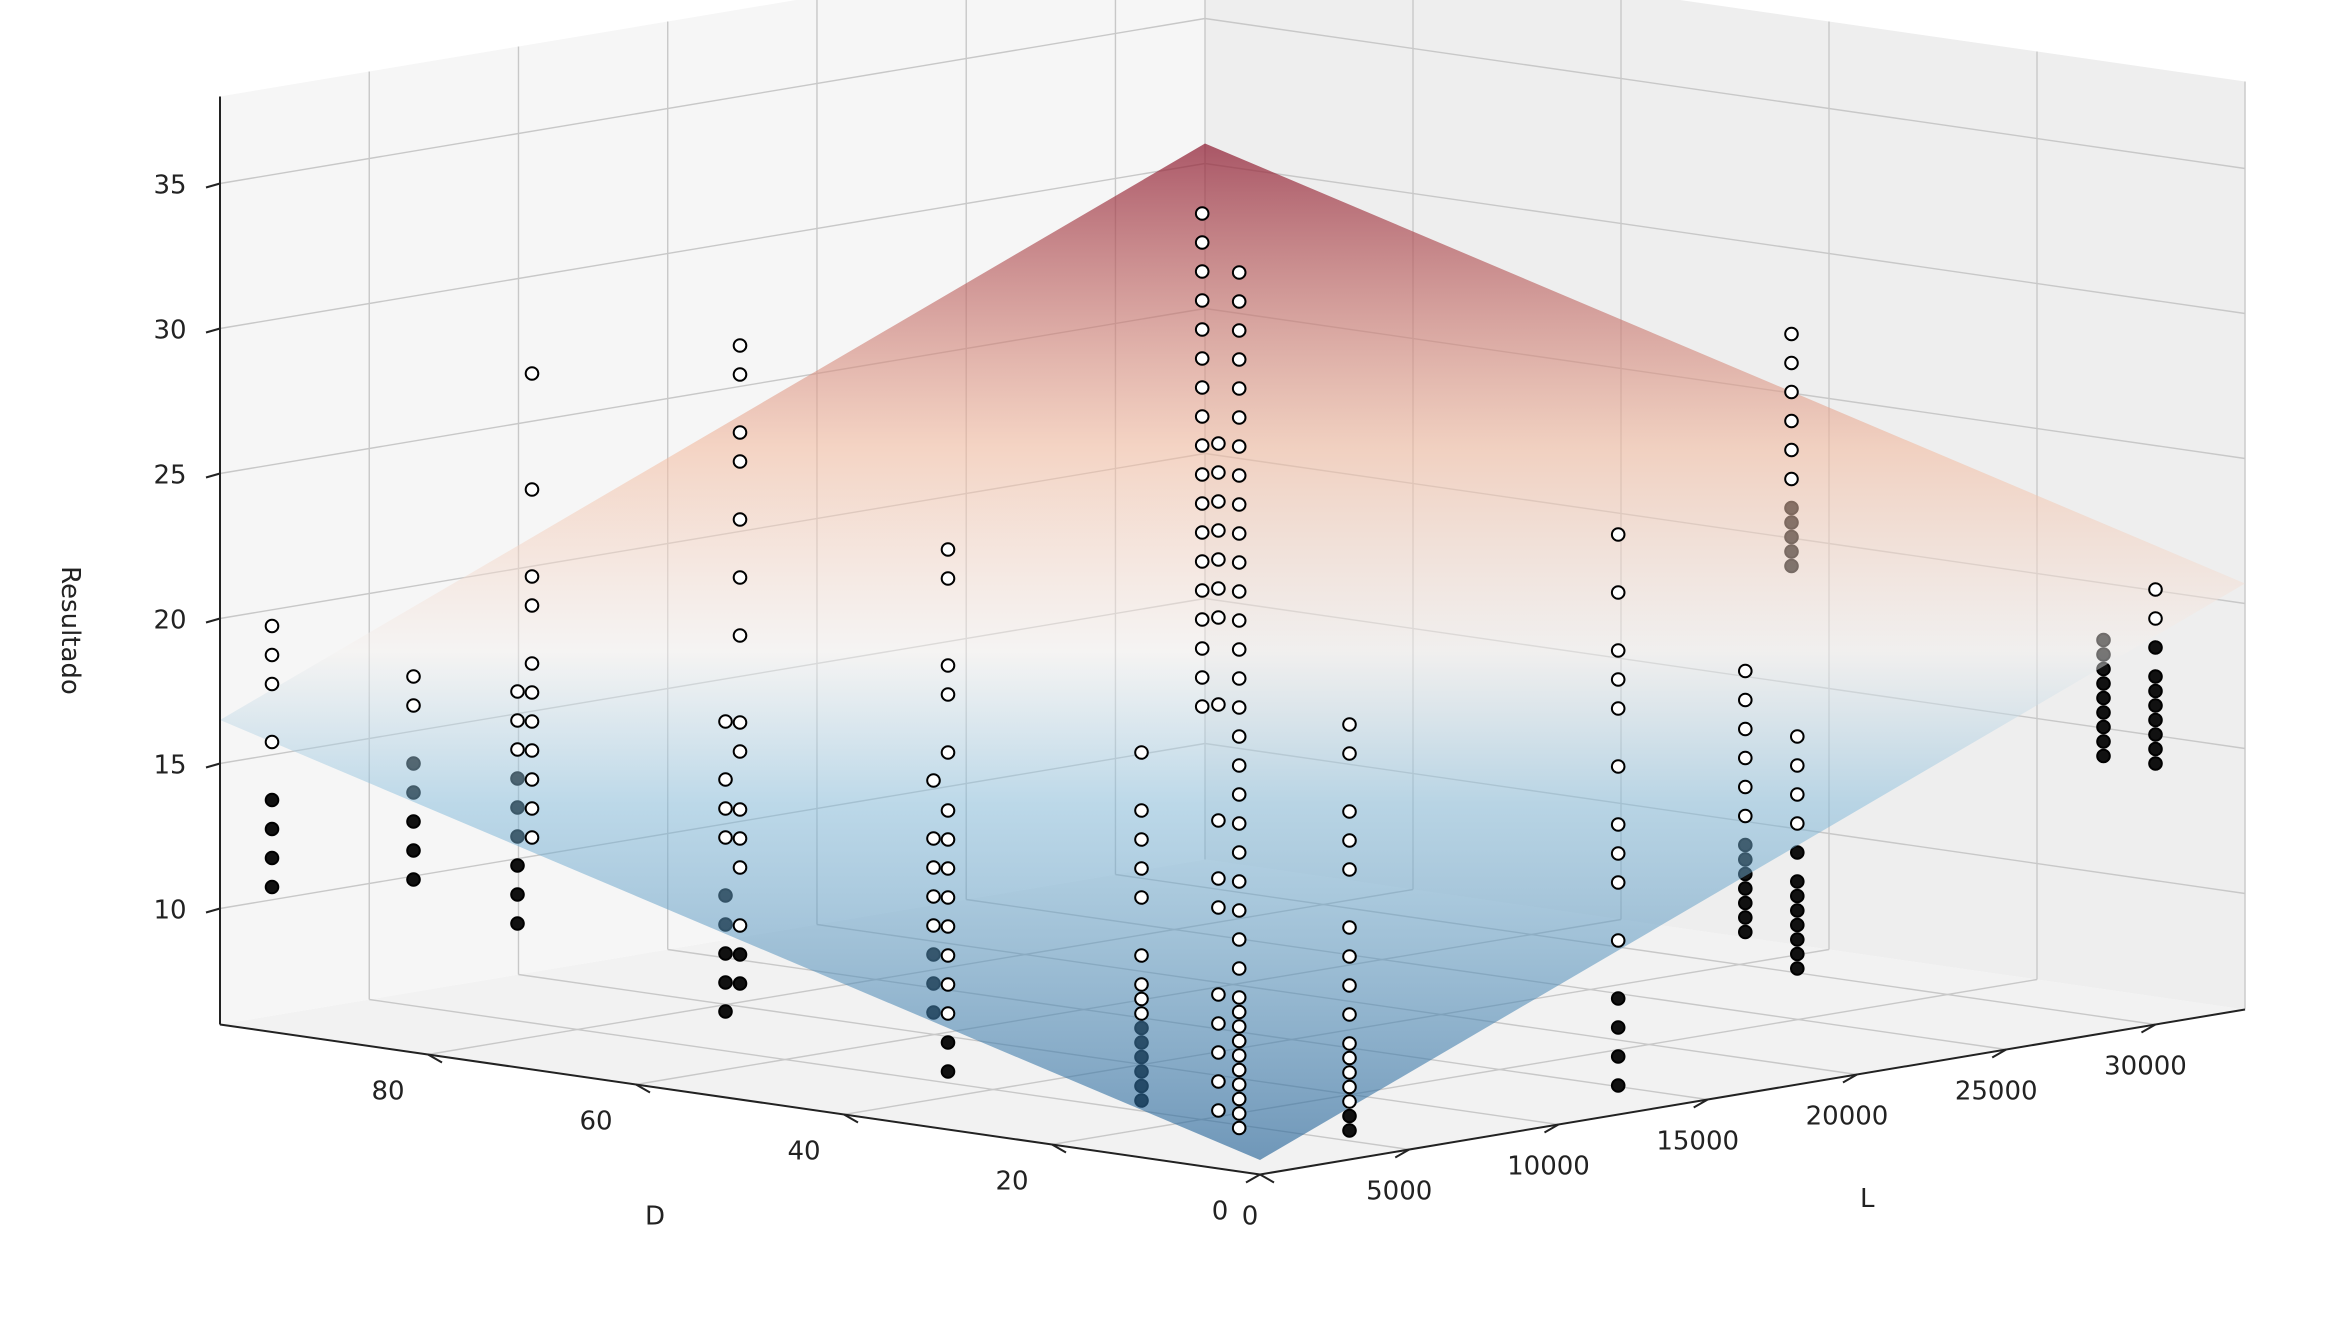 The height and width of the screenshot is (1334, 2344). Describe the element at coordinates (1847, 1117) in the screenshot. I see `x-tick-label: 20000` at that location.